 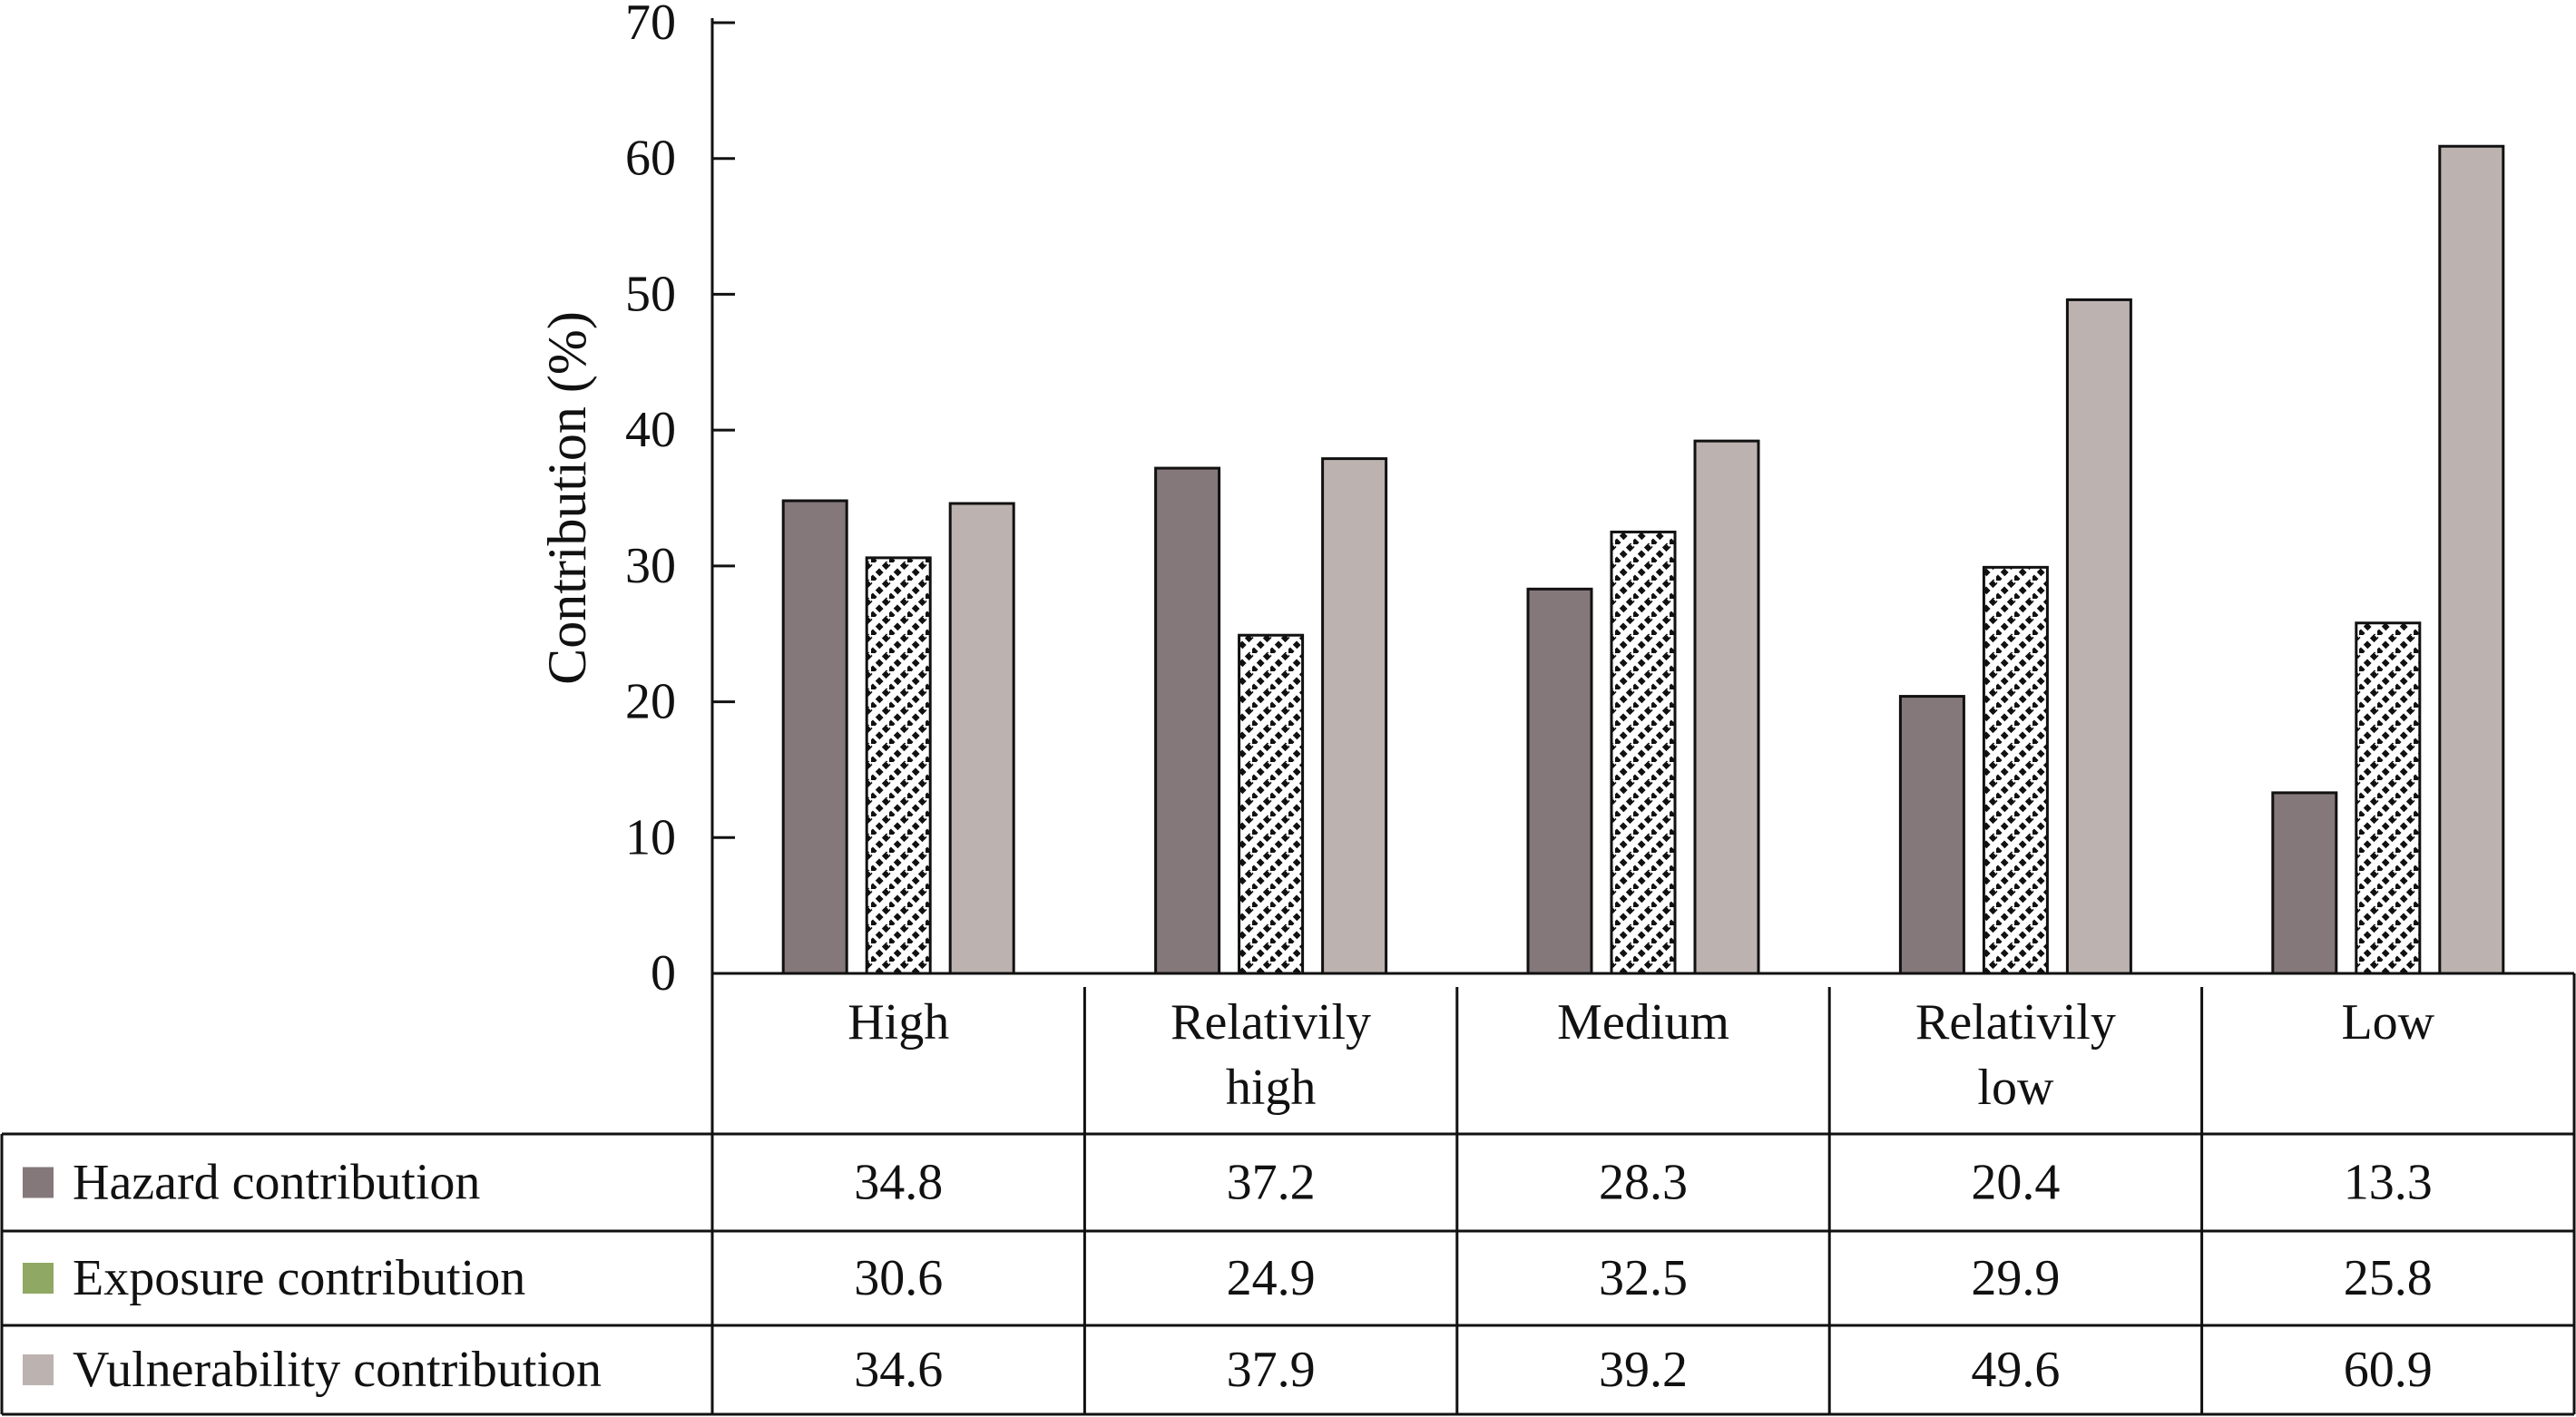 I want to click on table-cell-value: 24.9, so click(x=1271, y=1278).